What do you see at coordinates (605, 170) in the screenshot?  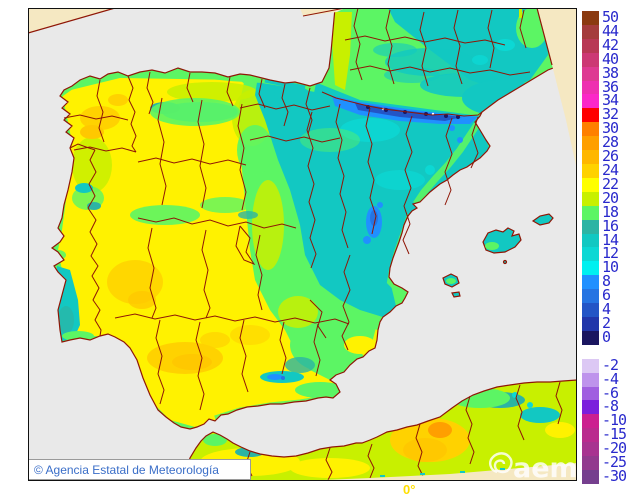 I see `legend-entry: 24` at bounding box center [605, 170].